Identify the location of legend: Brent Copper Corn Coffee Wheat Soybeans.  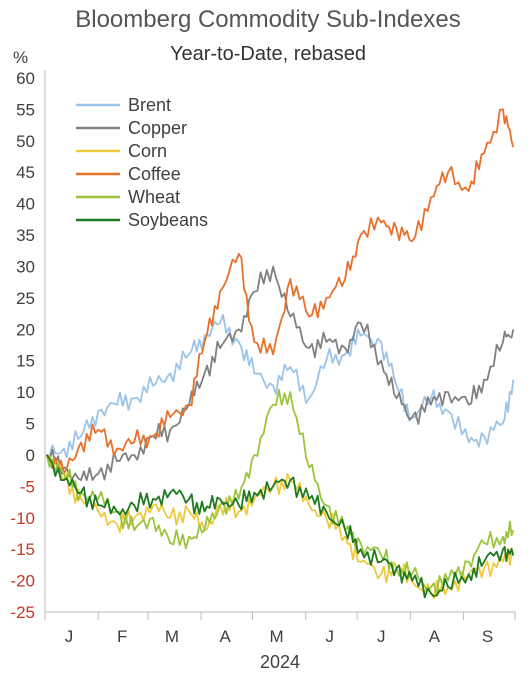
(142, 162).